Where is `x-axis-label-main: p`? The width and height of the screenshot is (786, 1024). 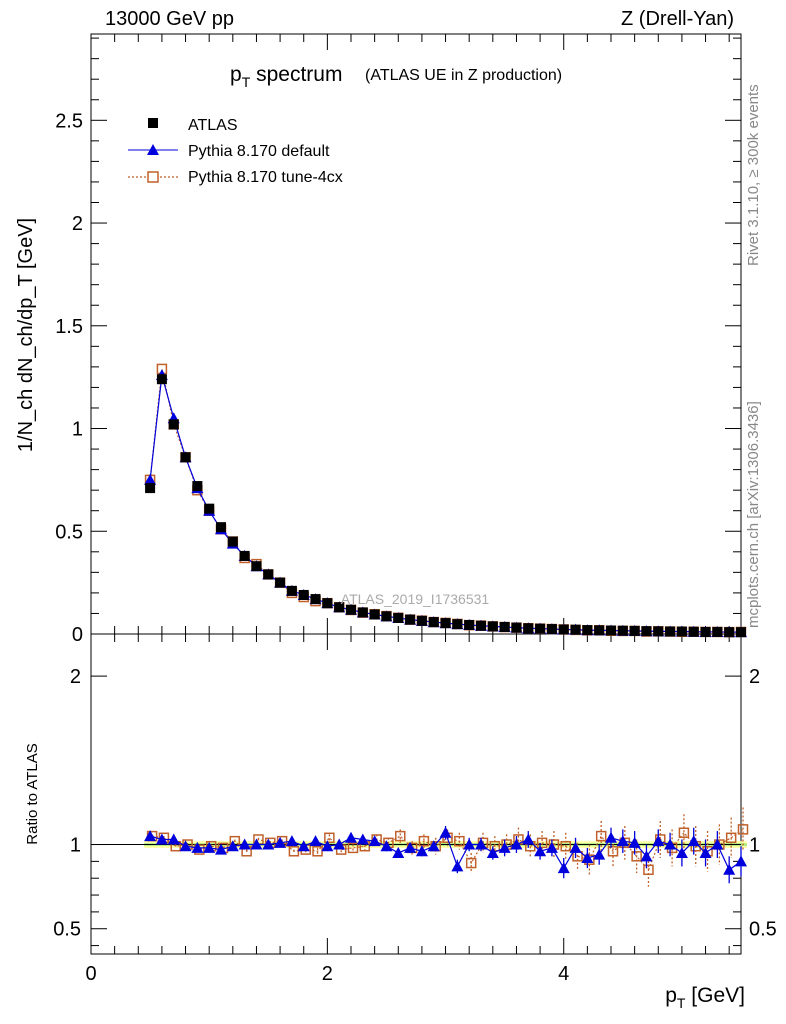 x-axis-label-main: p is located at coordinates (671, 995).